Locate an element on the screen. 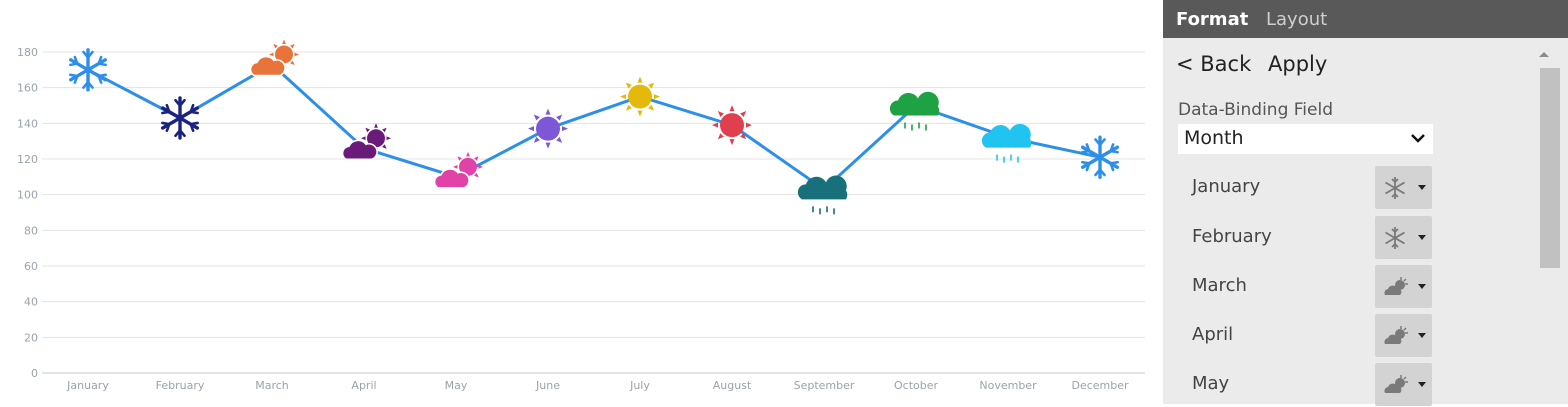 The image size is (1568, 407). x-tick-label: December is located at coordinates (1100, 385).